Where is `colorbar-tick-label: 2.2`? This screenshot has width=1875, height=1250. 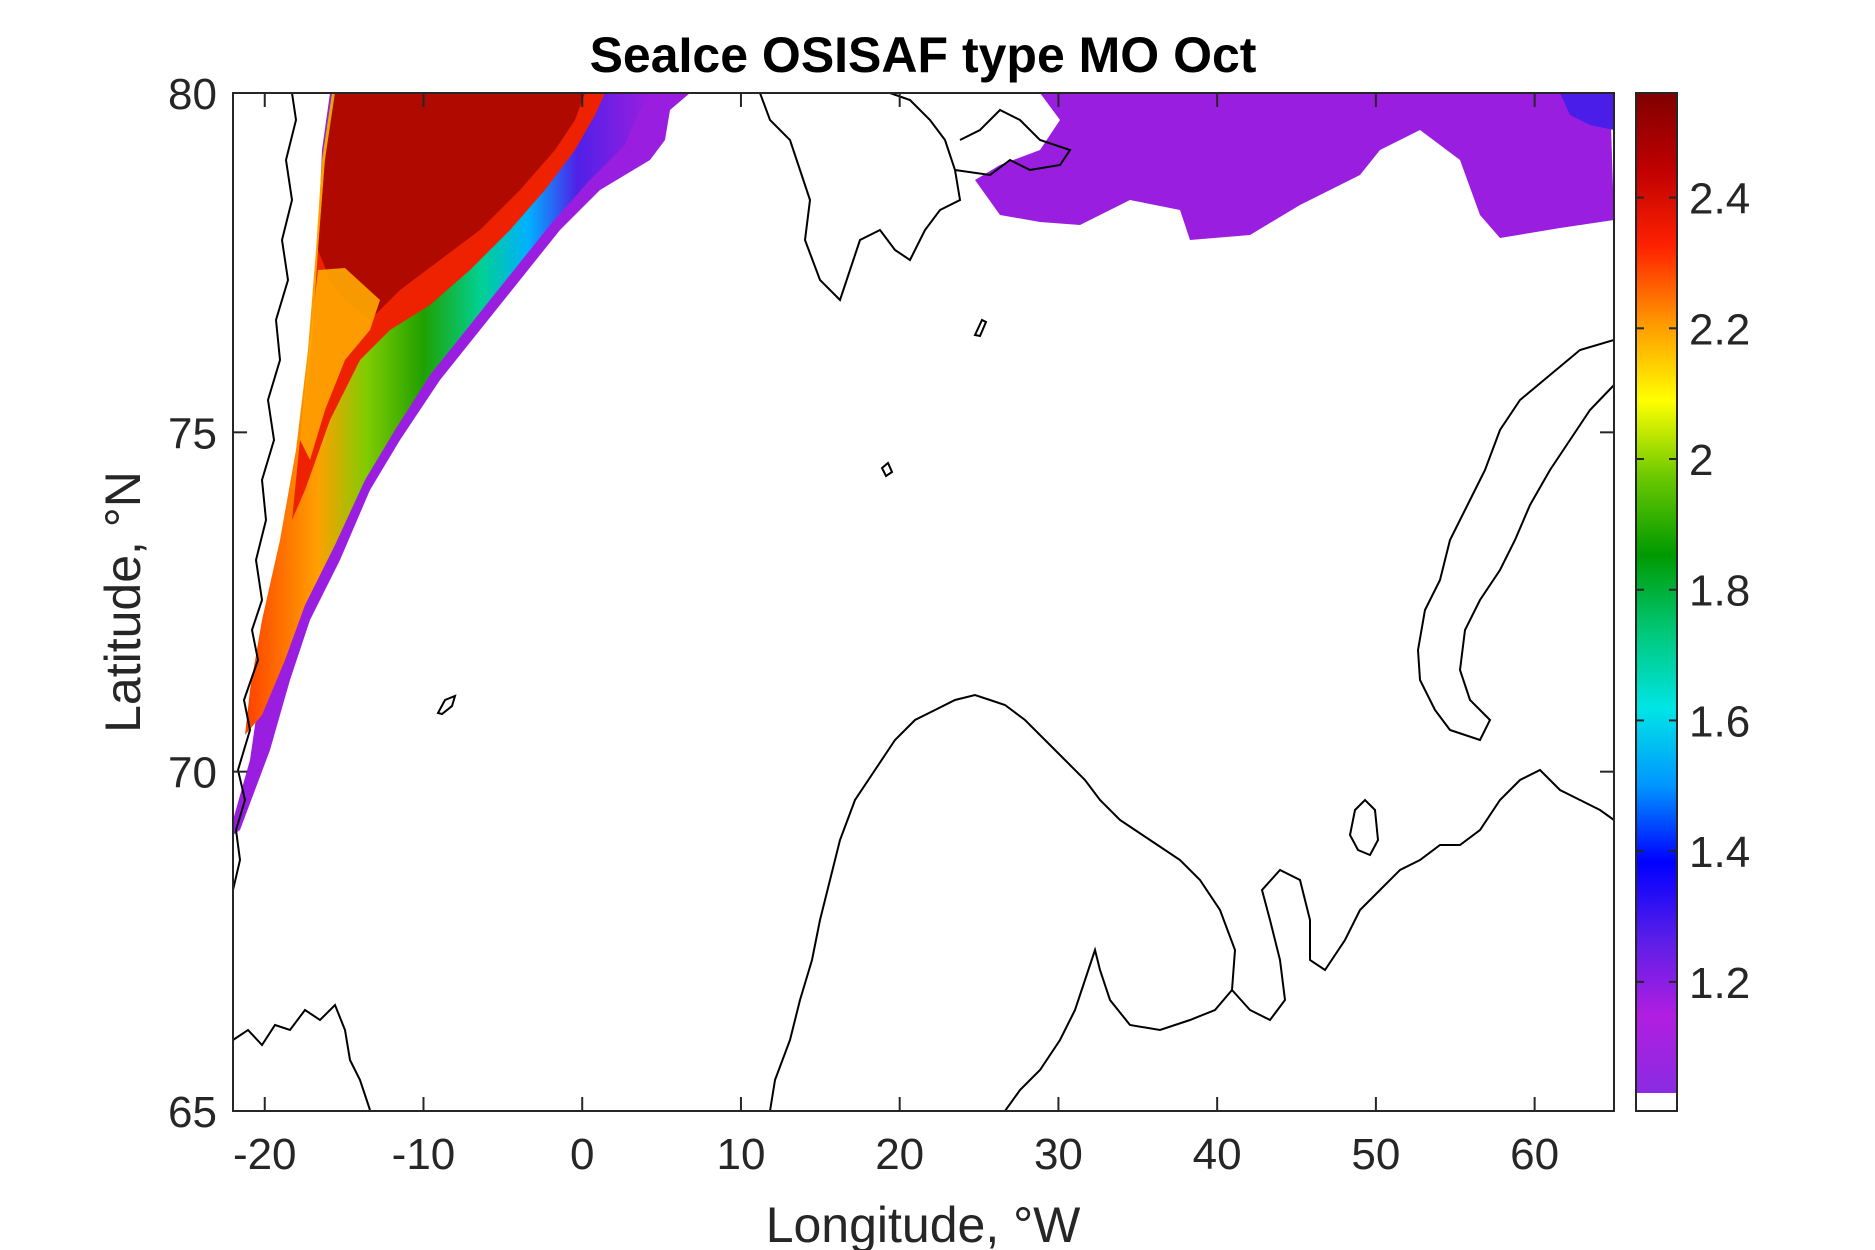 colorbar-tick-label: 2.2 is located at coordinates (1719, 329).